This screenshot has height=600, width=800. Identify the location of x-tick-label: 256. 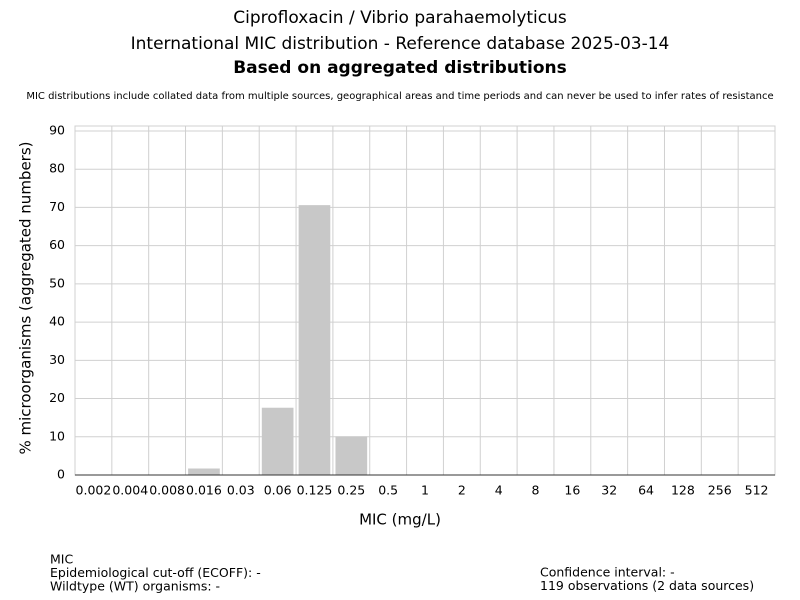
(720, 490).